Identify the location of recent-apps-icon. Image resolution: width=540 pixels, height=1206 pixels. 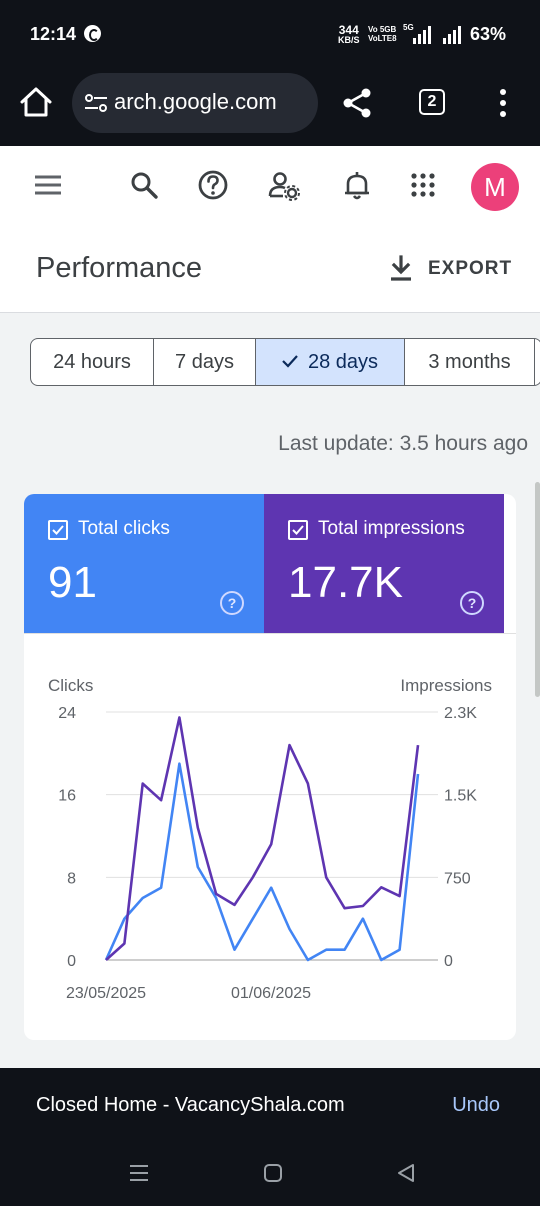
(139, 1173).